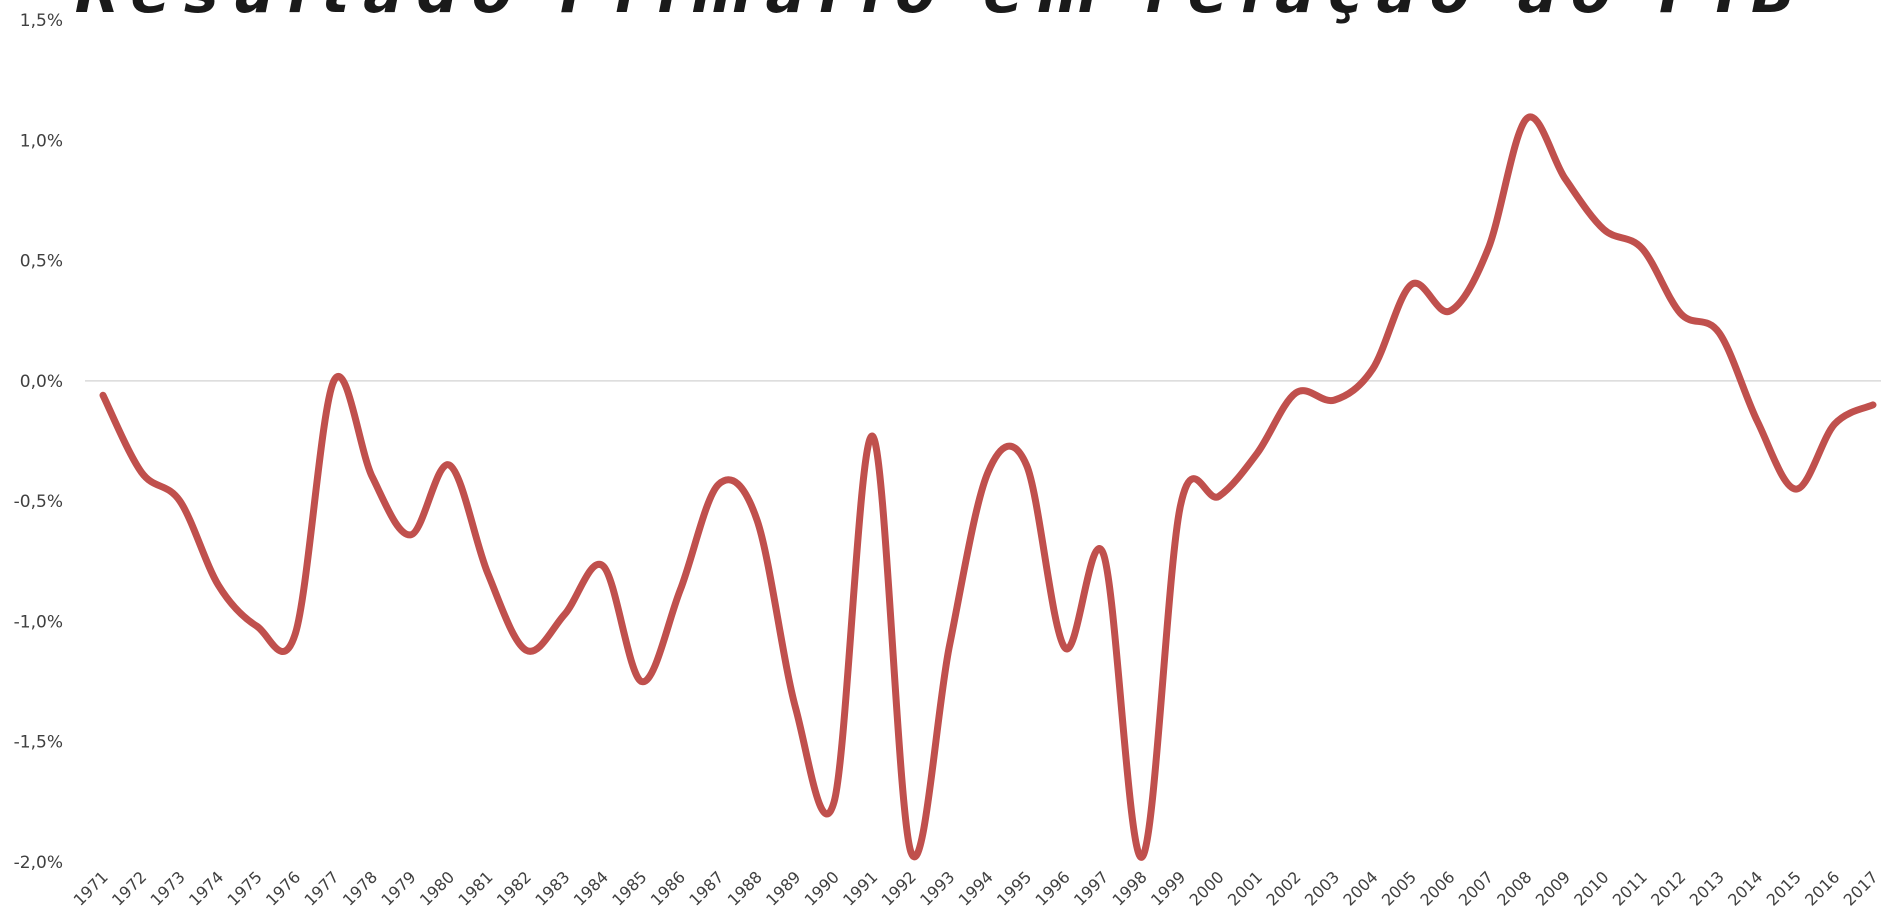 The image size is (1884, 922). Describe the element at coordinates (1437, 888) in the screenshot. I see `x-tick-label: 2006` at that location.